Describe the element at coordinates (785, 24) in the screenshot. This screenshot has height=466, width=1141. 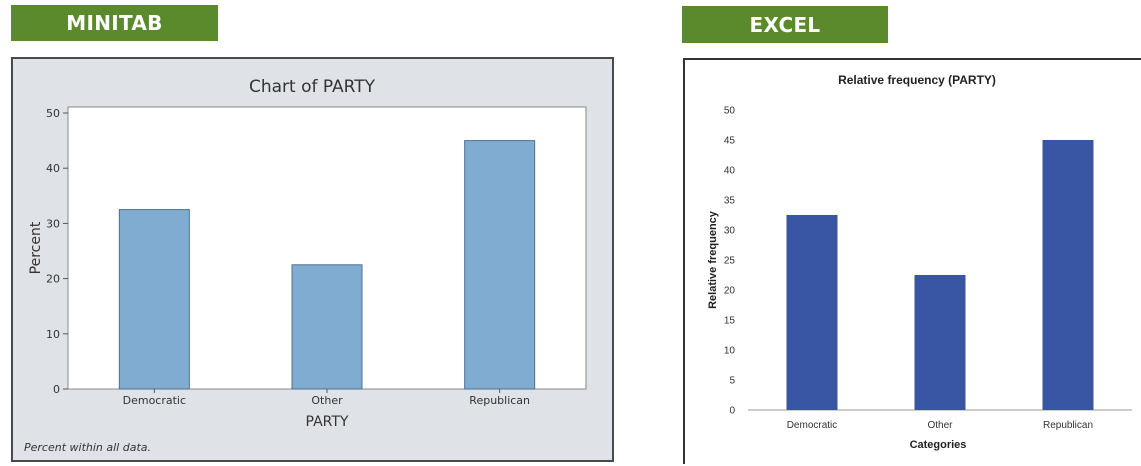
I see `excel-banner: EXCEL` at that location.